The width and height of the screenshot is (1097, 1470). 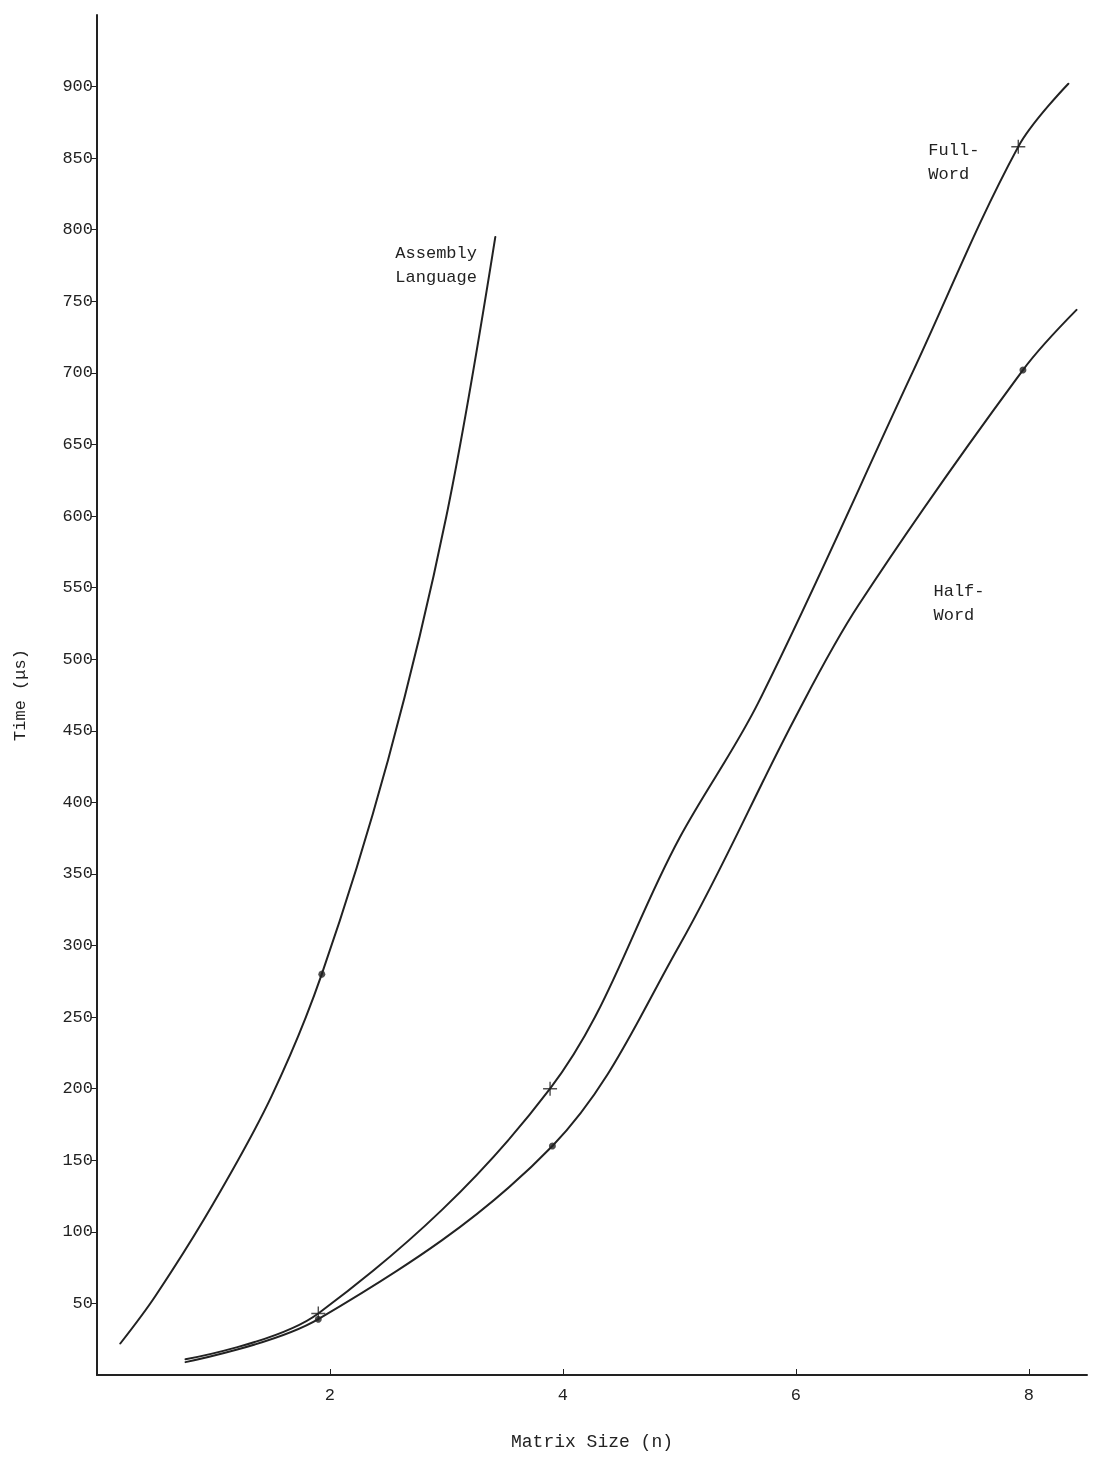 I want to click on y-tick-label: 50, so click(x=82, y=1303).